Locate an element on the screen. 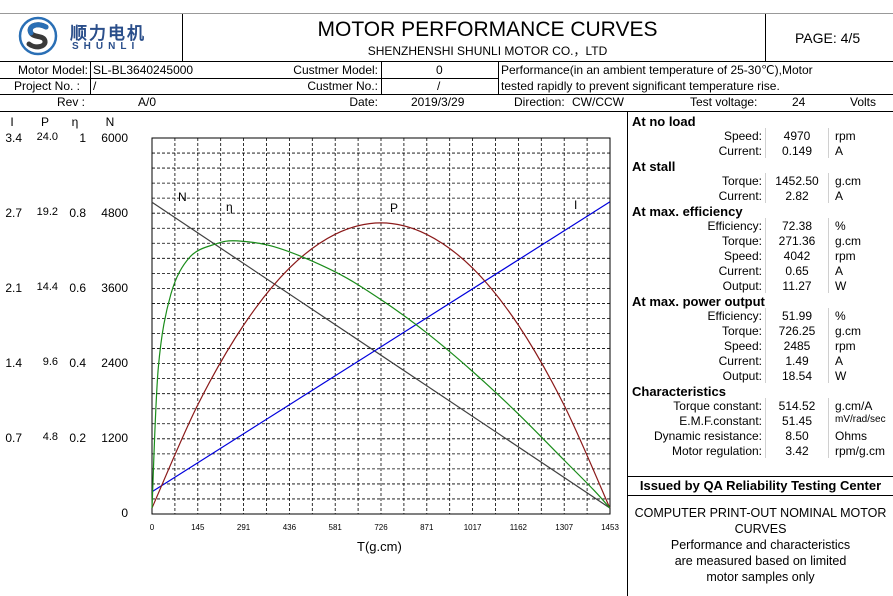  note-line: COMPUTER PRINT-OUT NOMINAL MOTOR is located at coordinates (760, 513).